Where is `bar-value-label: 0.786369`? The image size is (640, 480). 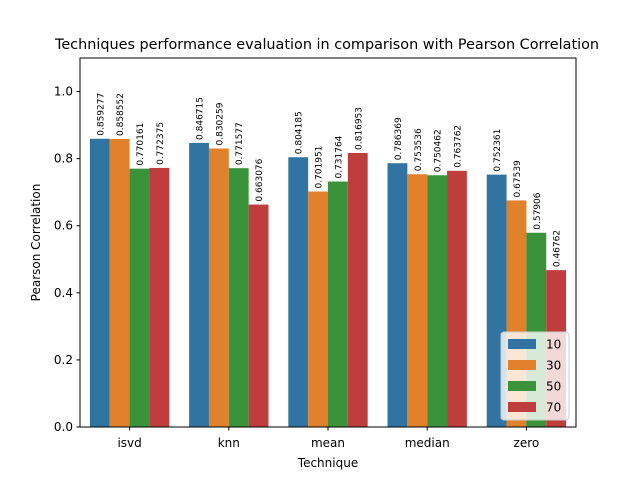
bar-value-label: 0.786369 is located at coordinates (399, 138).